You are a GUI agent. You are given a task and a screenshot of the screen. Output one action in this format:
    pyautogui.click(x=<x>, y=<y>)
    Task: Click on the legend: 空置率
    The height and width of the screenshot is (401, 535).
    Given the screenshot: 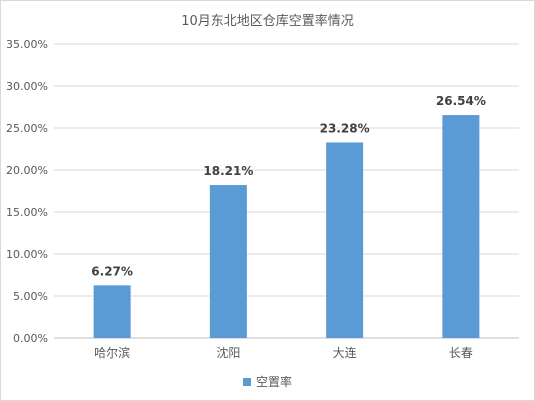 What is the action you would take?
    pyautogui.click(x=267, y=381)
    